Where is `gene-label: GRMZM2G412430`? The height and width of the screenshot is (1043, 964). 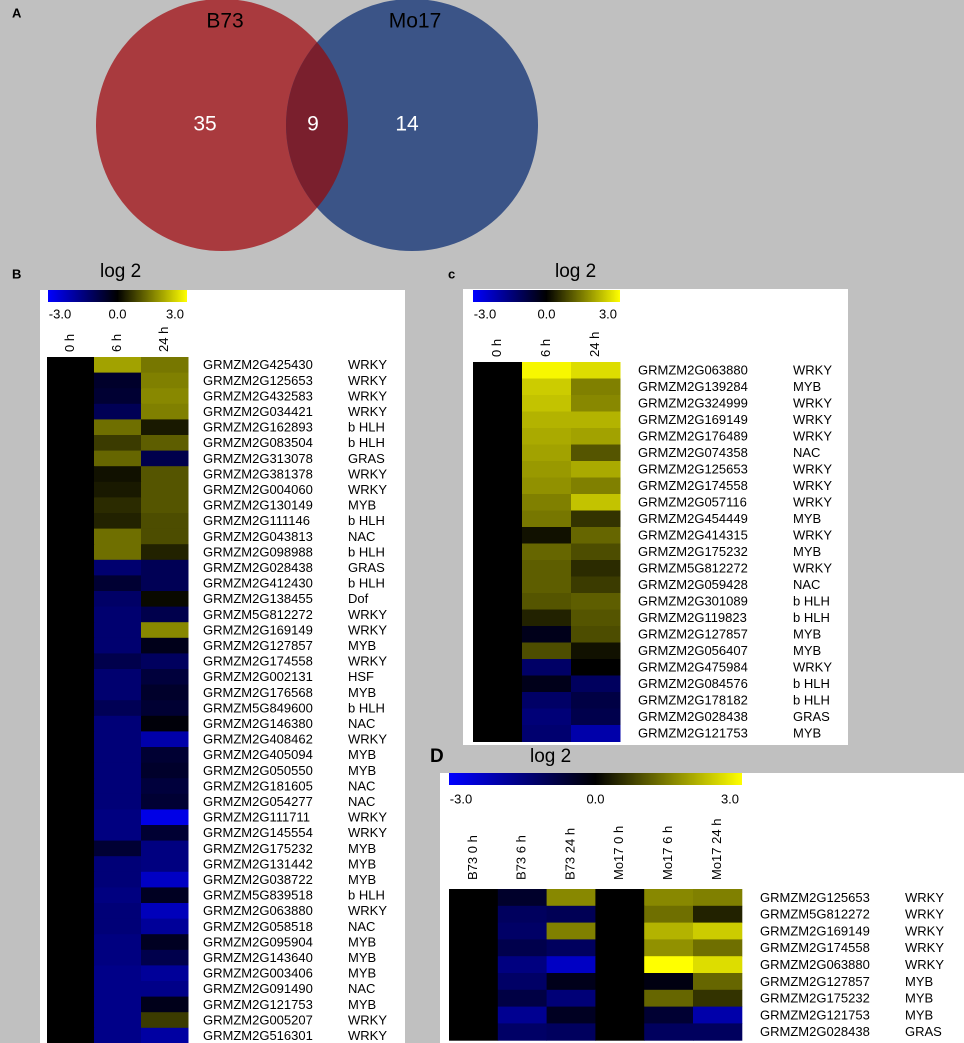 gene-label: GRMZM2G412430 is located at coordinates (258, 583).